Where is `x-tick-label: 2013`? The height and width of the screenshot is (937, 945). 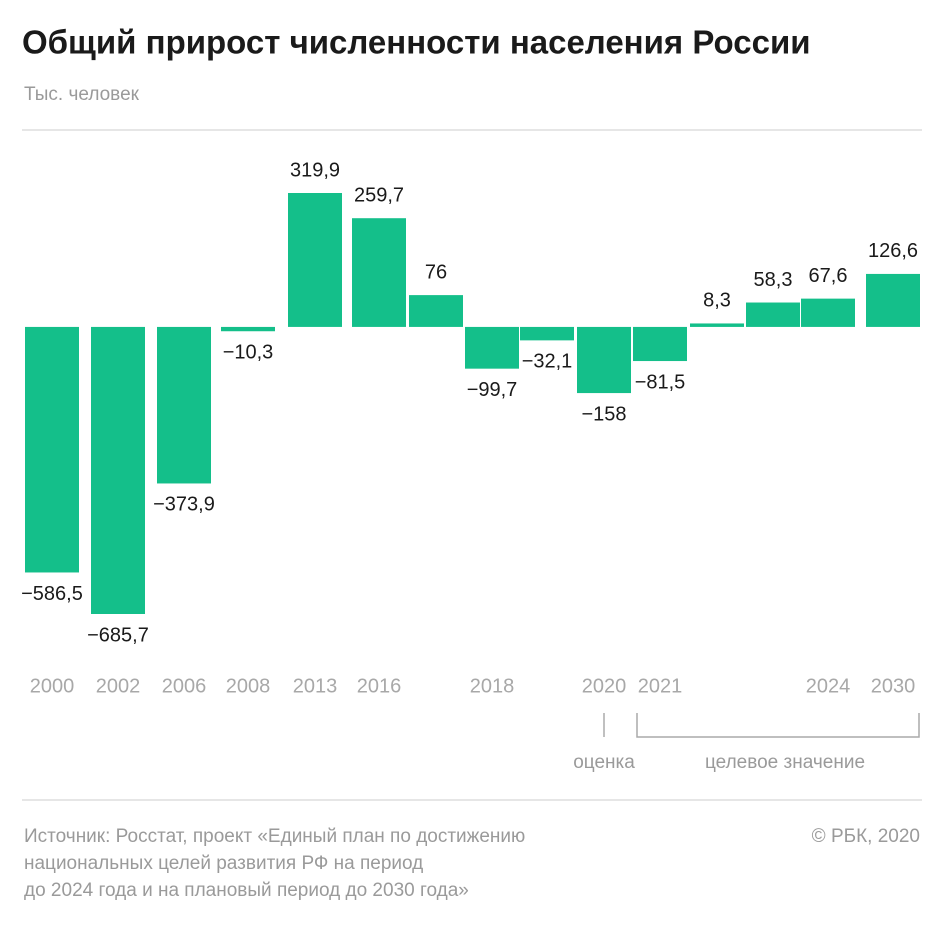
x-tick-label: 2013 is located at coordinates (315, 686).